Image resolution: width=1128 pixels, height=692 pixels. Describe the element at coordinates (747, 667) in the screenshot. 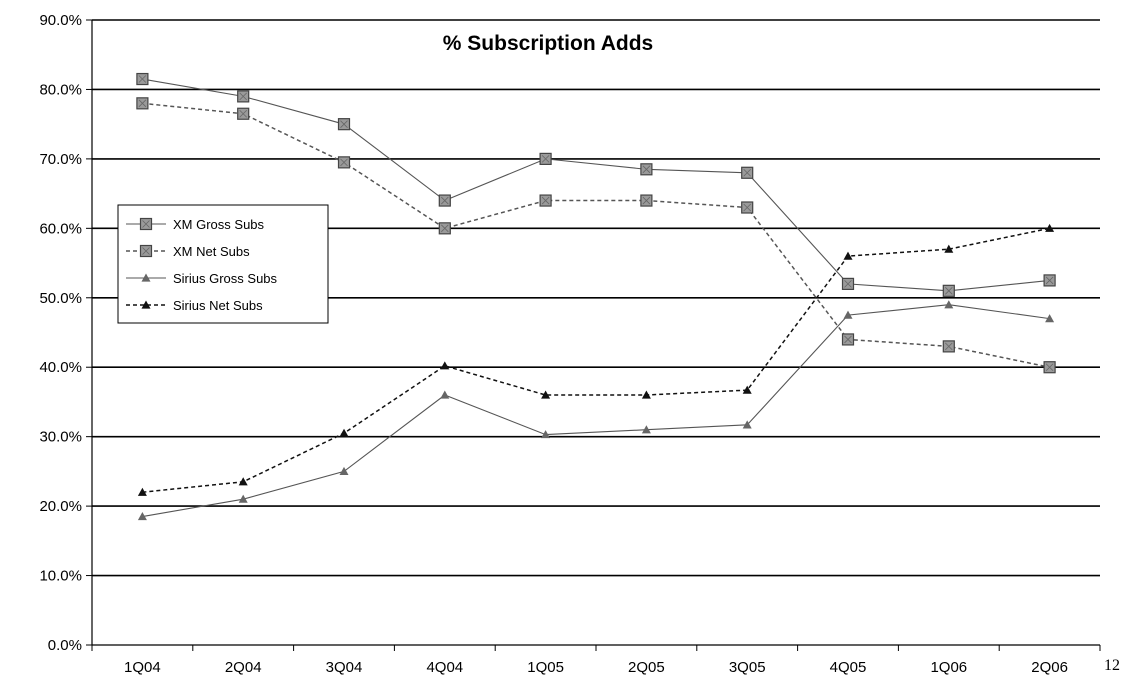

I see `x-tick-label: 3Q05` at that location.